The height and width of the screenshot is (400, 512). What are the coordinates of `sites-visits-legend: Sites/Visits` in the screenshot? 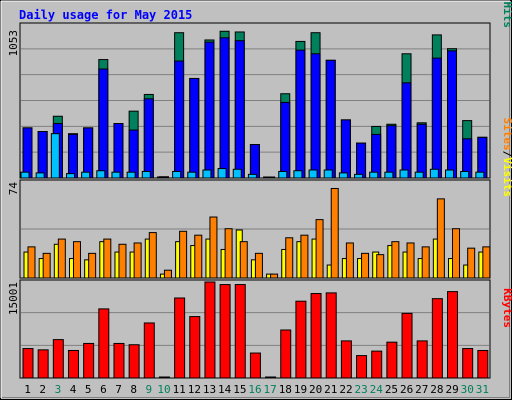 It's located at (506, 158).